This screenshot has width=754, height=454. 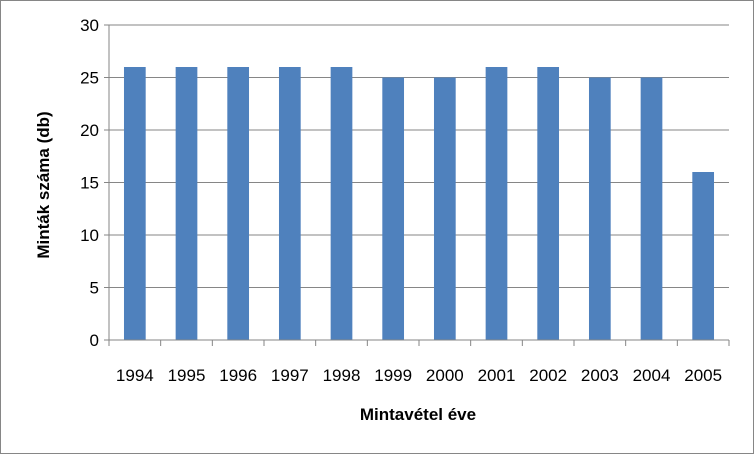 What do you see at coordinates (496, 203) in the screenshot?
I see `bar-2001` at bounding box center [496, 203].